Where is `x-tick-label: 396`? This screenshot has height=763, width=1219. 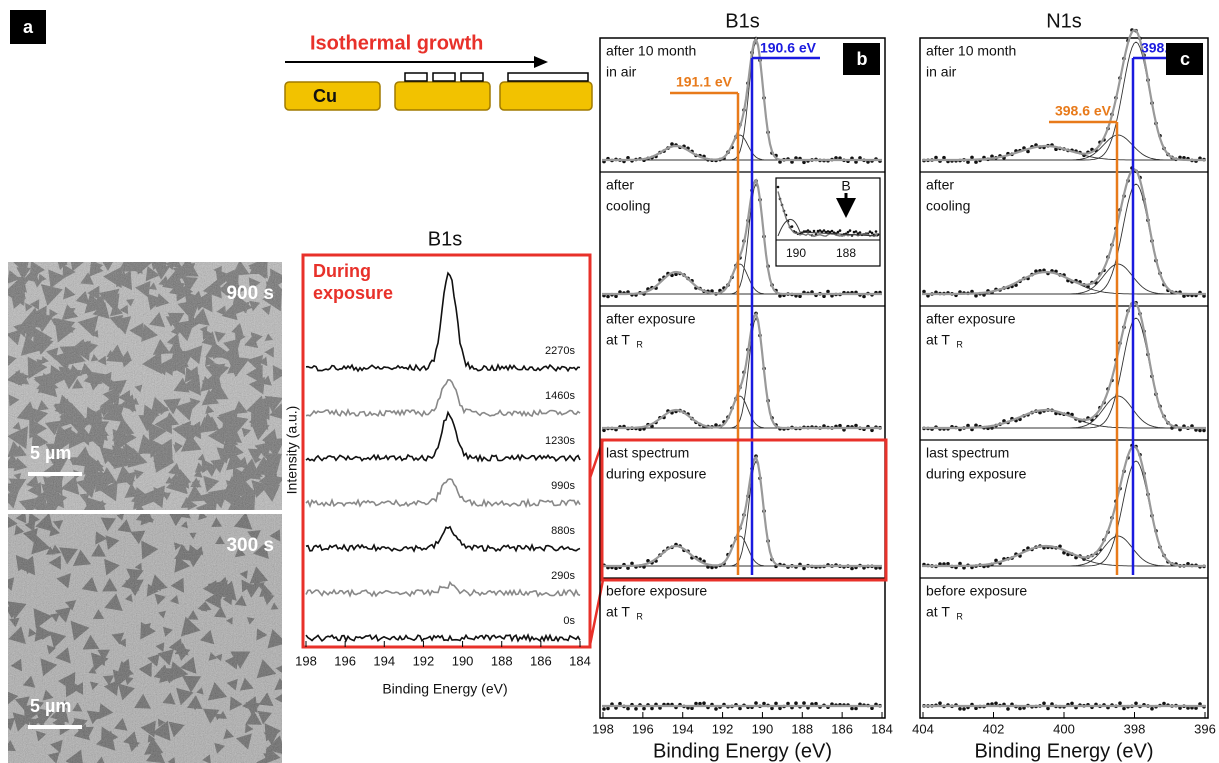
x-tick-label: 396 is located at coordinates (1205, 728).